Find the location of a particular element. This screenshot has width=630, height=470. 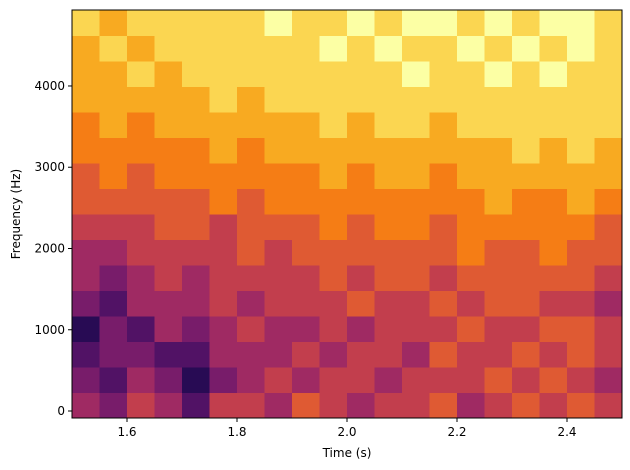

x-axis-label: Time (s) is located at coordinates (347, 453).